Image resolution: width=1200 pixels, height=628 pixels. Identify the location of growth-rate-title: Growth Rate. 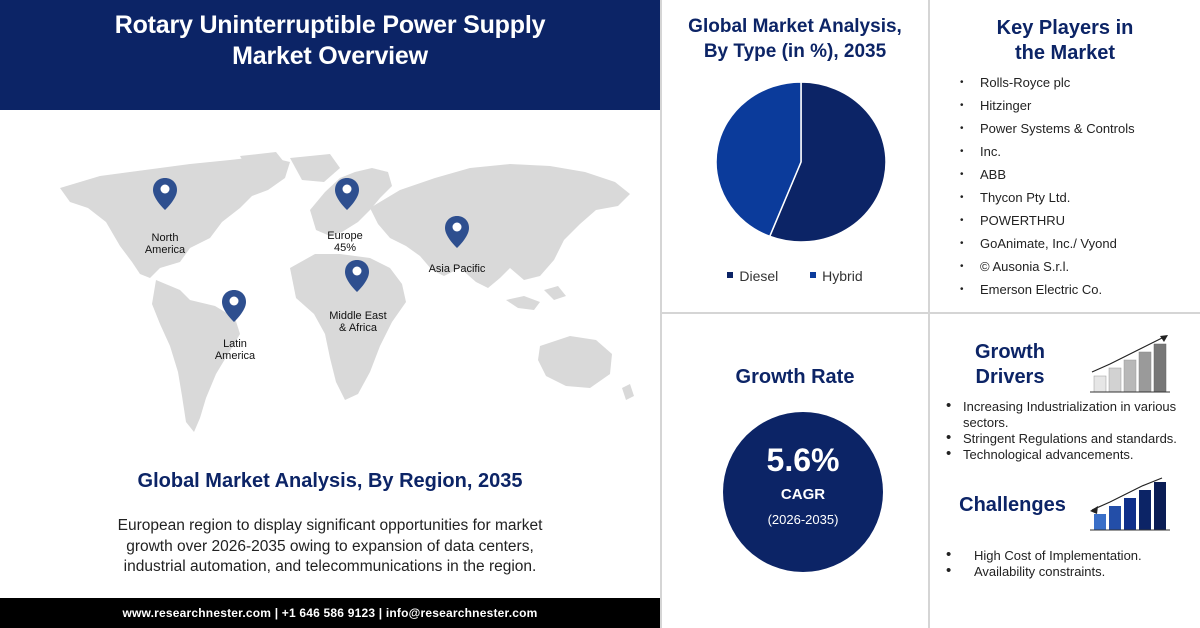
(795, 377).